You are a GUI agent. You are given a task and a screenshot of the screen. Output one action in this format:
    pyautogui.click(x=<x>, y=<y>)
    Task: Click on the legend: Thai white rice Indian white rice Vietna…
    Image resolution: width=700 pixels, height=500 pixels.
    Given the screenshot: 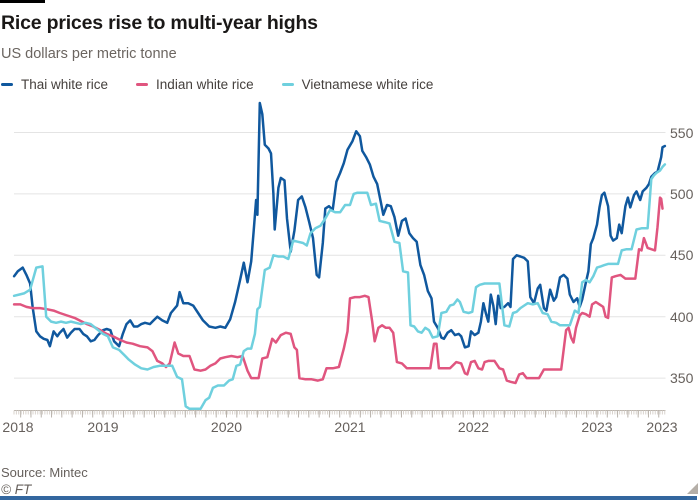 What is the action you would take?
    pyautogui.click(x=231, y=84)
    